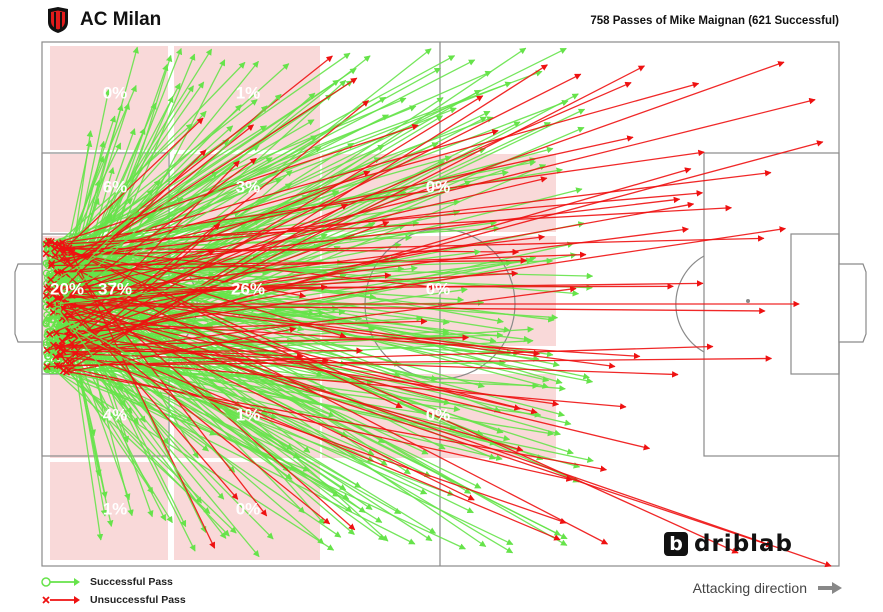 This screenshot has height=612, width=883. I want to click on zone-share-label: 6%, so click(115, 186).